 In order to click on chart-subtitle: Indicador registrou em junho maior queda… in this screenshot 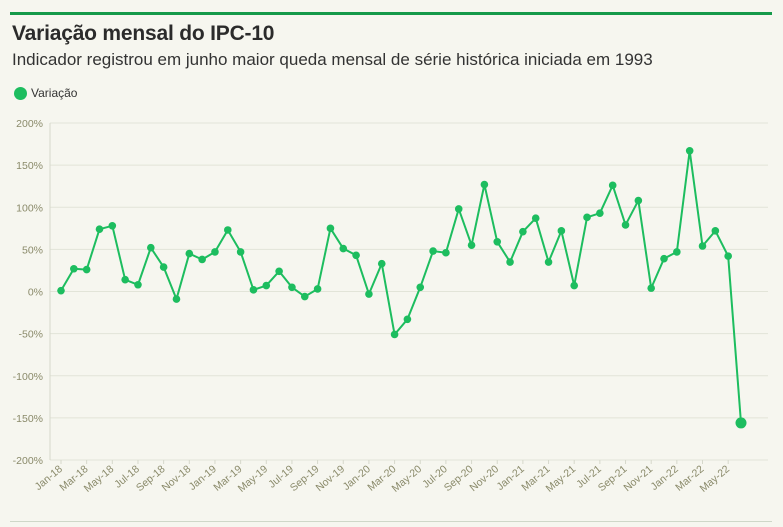, I will do `click(332, 59)`.